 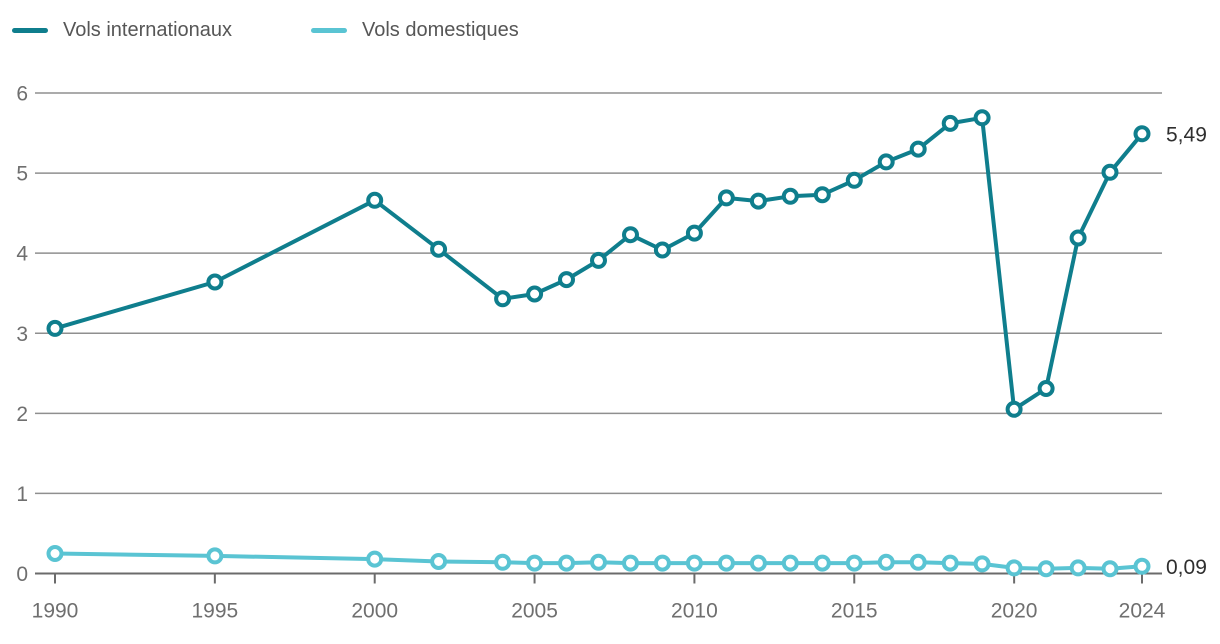 What do you see at coordinates (1014, 568) in the screenshot?
I see `data-point-domestic-2020` at bounding box center [1014, 568].